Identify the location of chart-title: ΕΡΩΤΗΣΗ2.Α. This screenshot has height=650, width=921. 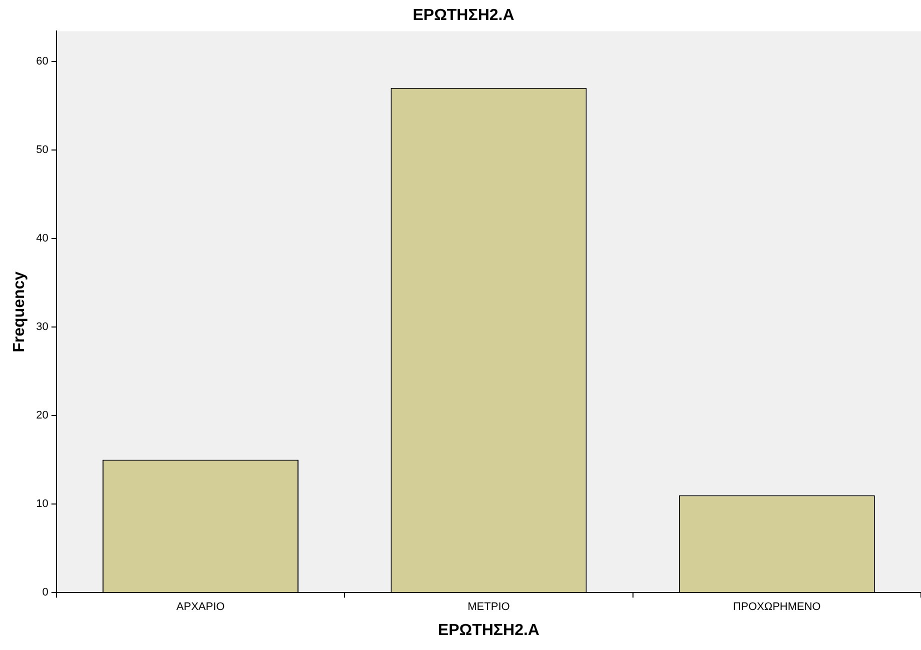
(463, 15).